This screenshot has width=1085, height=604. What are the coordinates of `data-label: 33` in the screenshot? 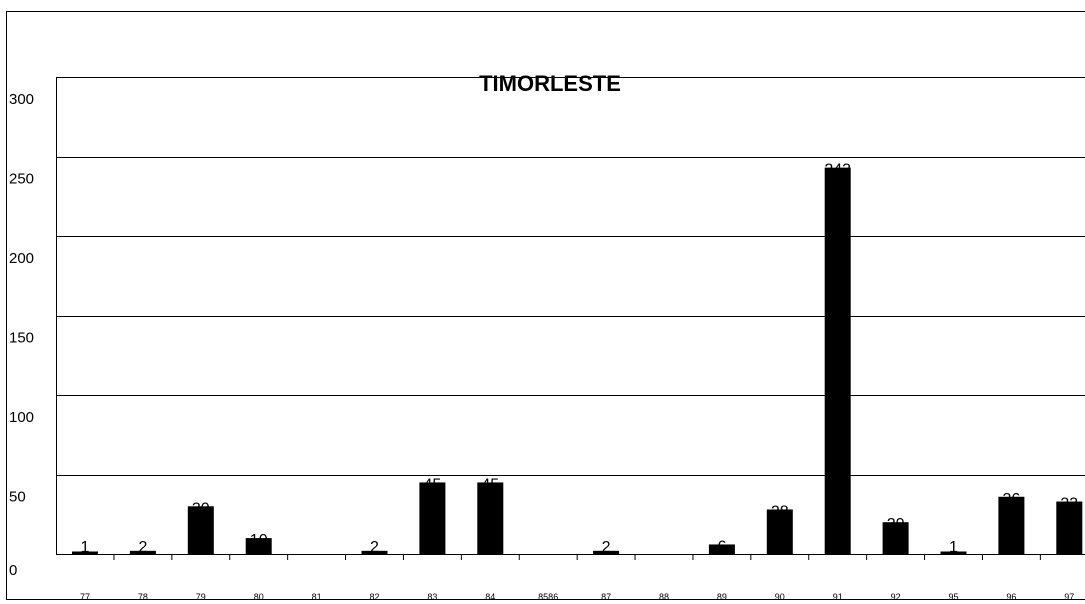 It's located at (1069, 504).